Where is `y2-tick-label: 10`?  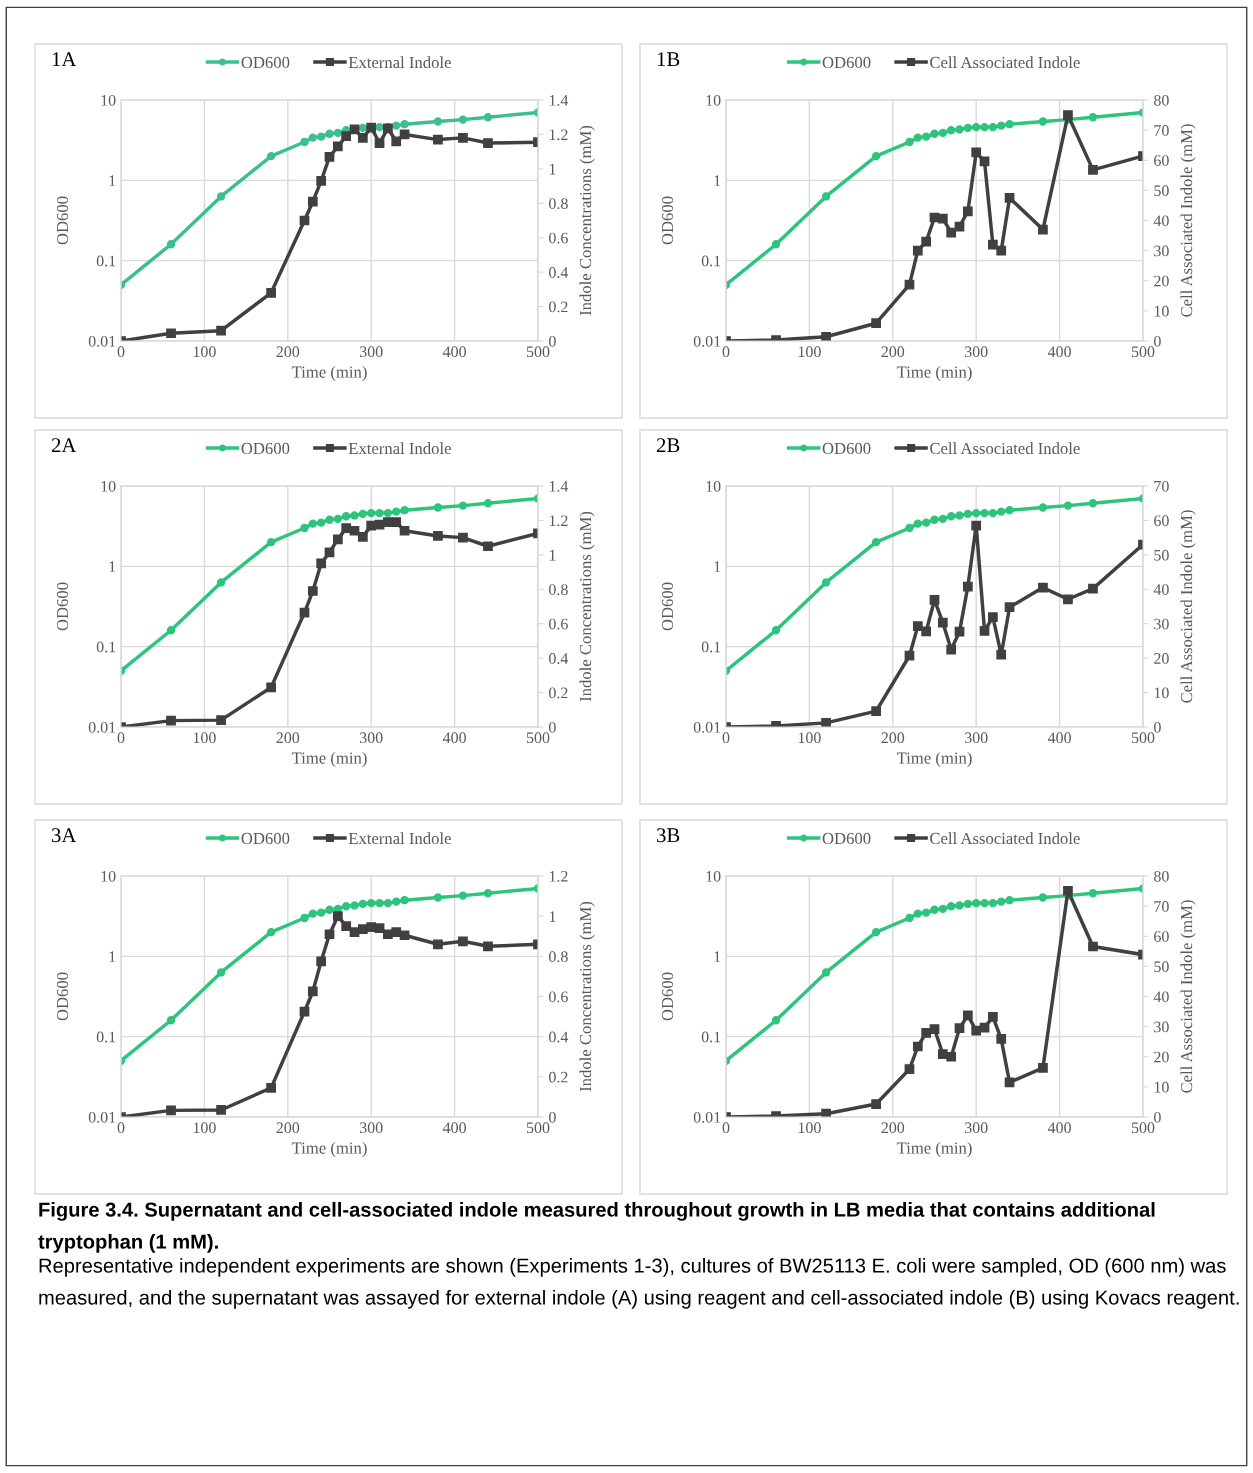
y2-tick-label: 10 is located at coordinates (1161, 1087).